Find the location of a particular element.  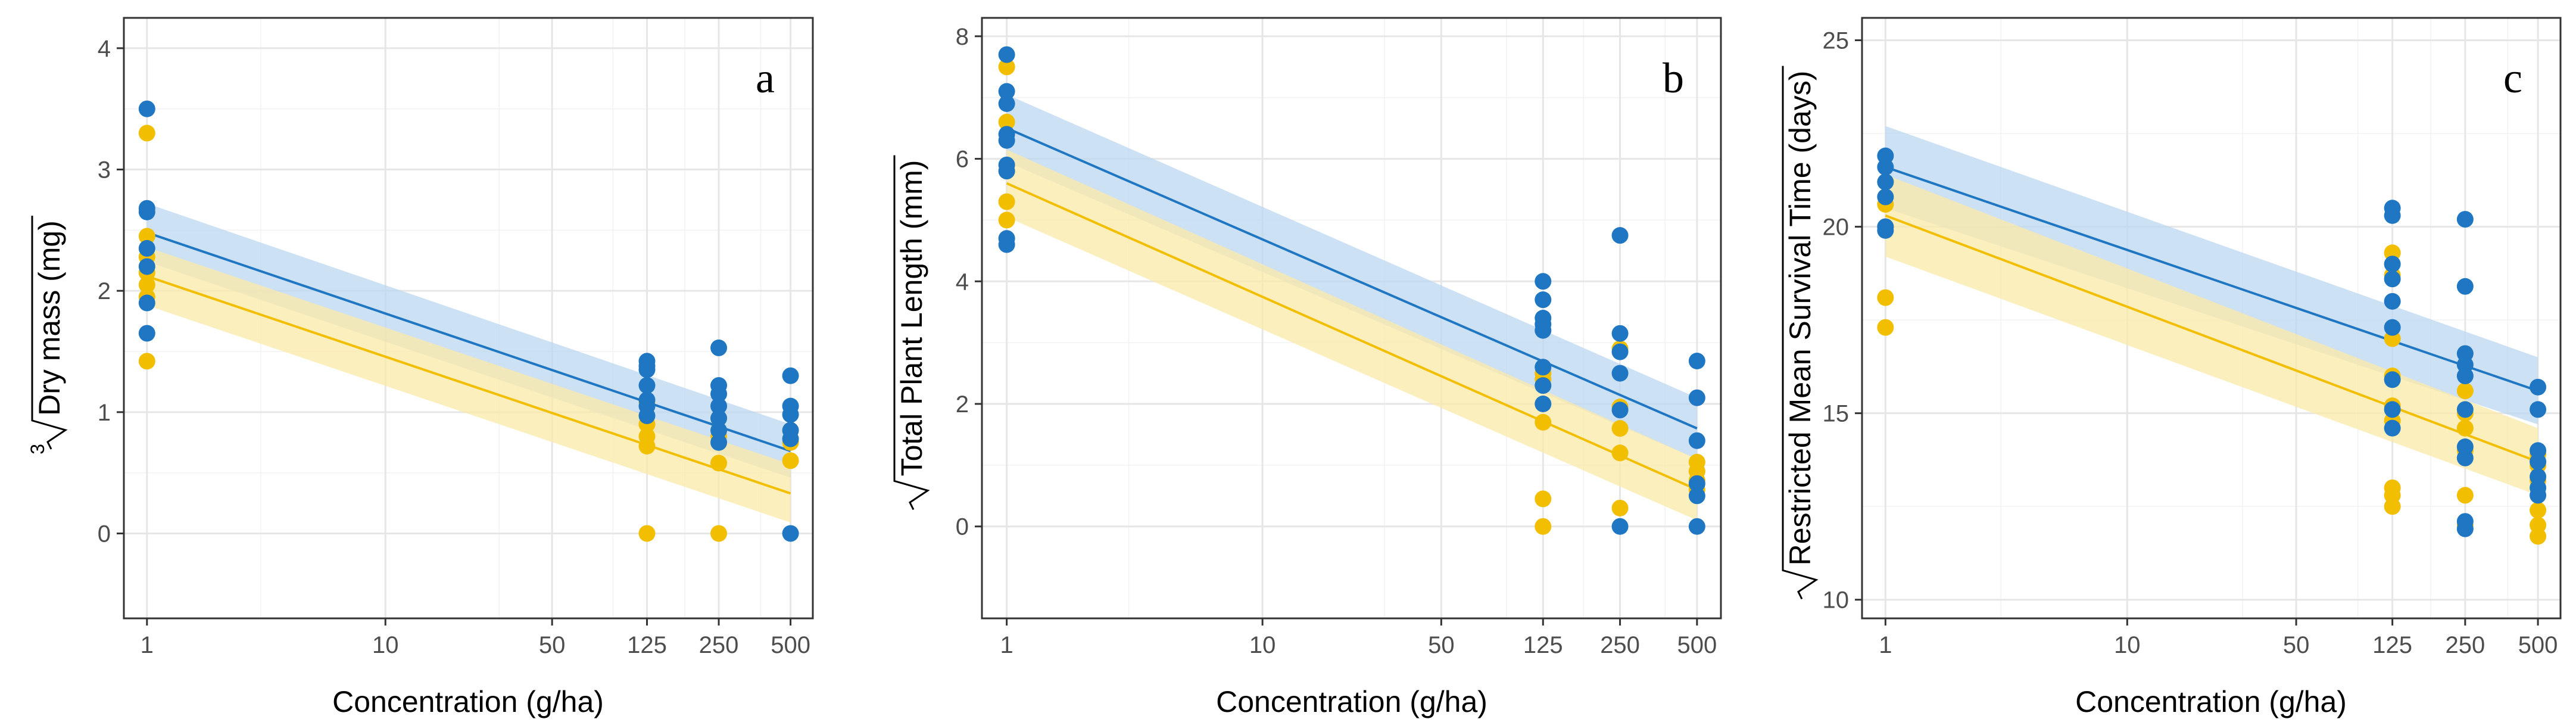

panel-letter: c is located at coordinates (2512, 78).